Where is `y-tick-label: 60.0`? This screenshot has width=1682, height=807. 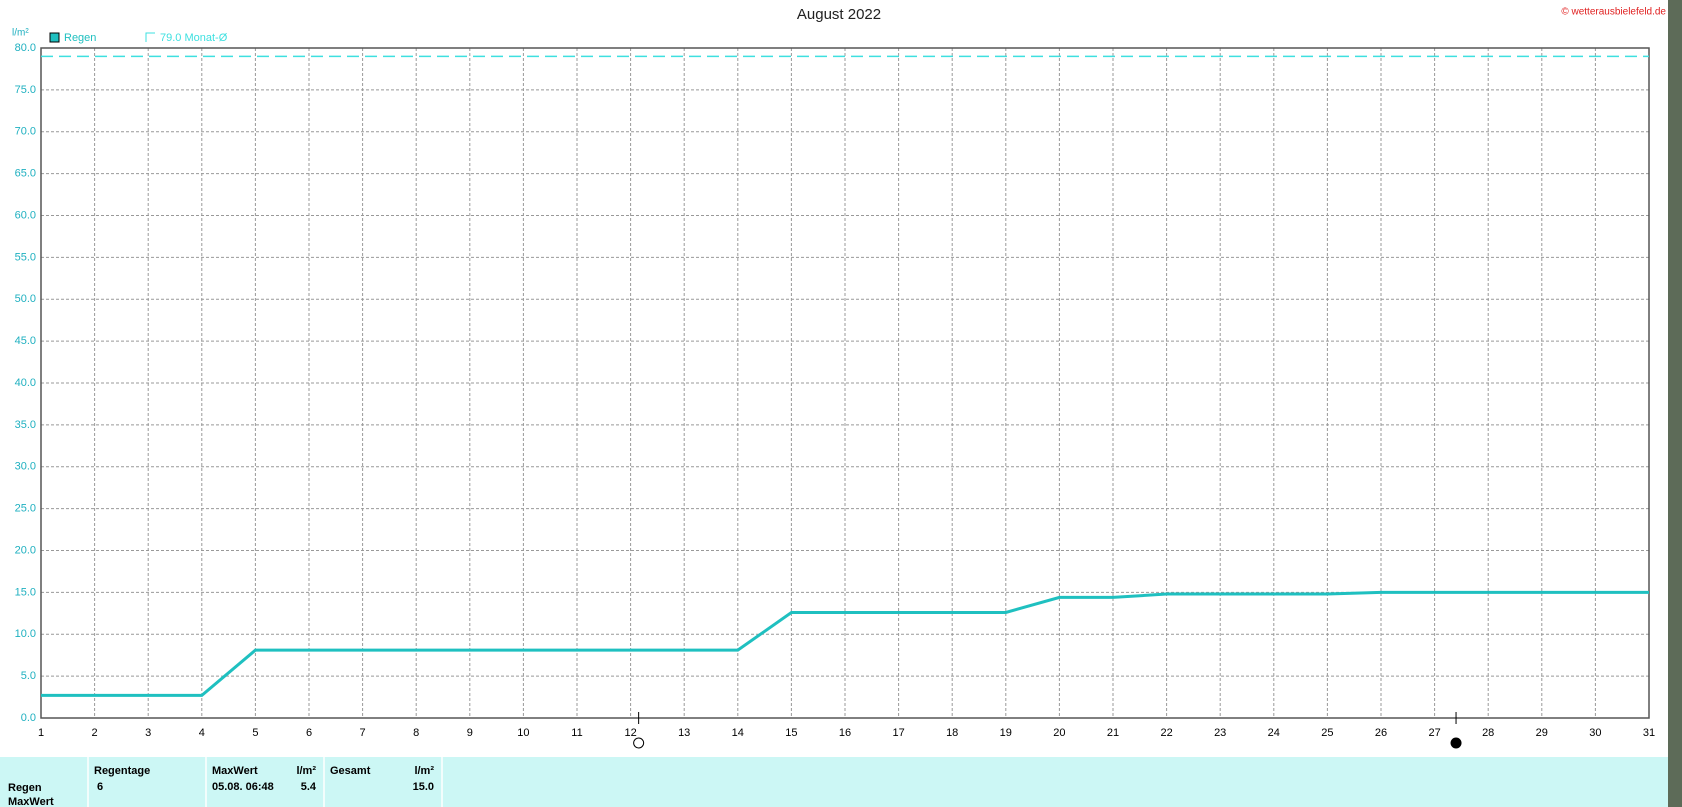
y-tick-label: 60.0 is located at coordinates (25, 215).